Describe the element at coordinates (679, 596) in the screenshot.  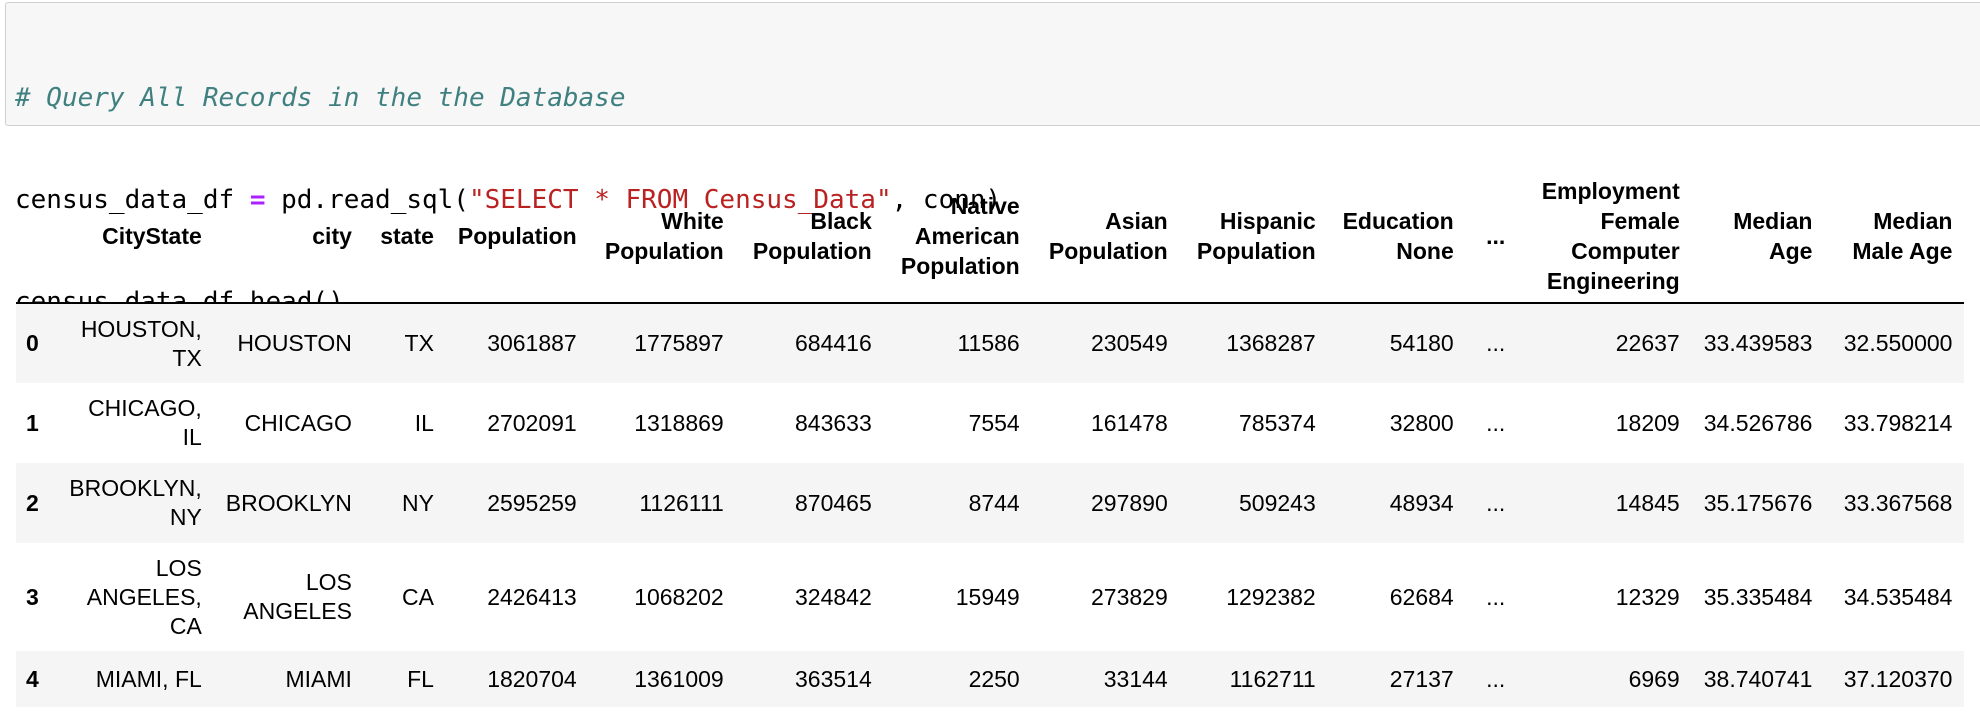
I see `cell-white-population: 1068202` at that location.